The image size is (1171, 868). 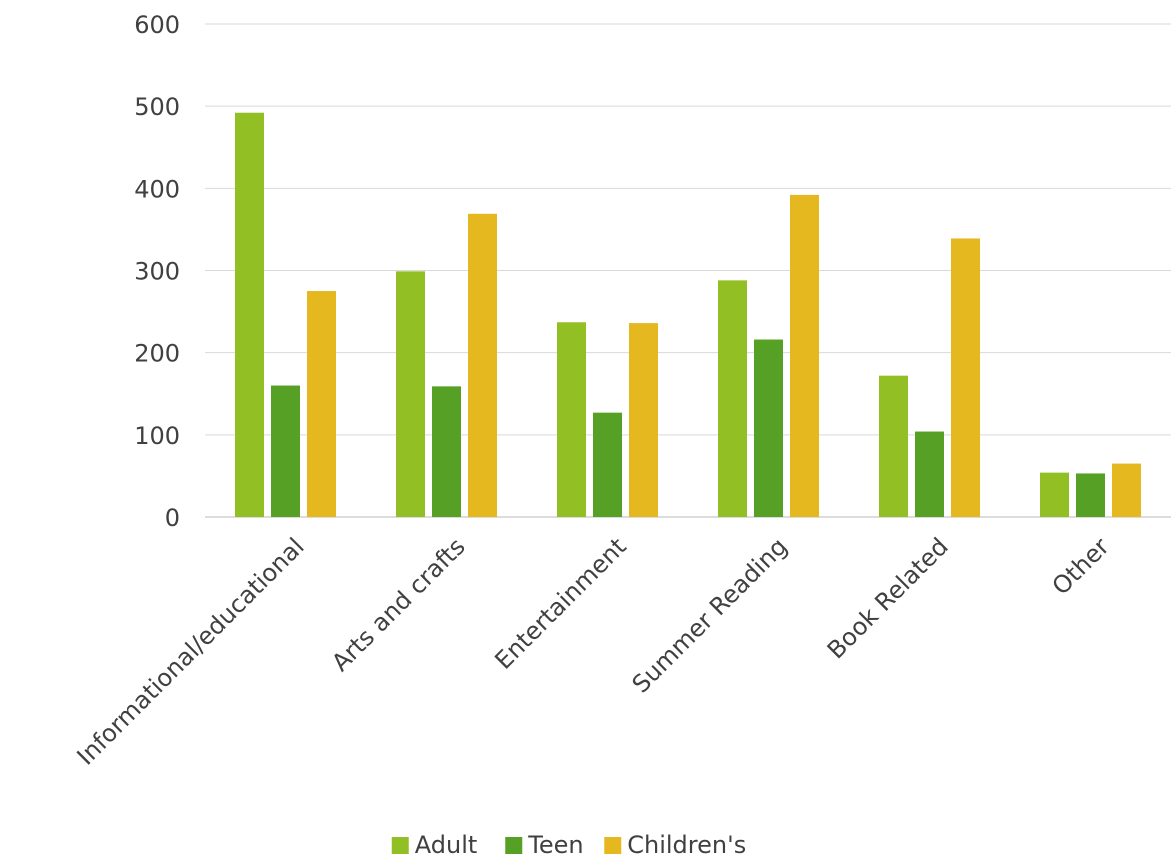 What do you see at coordinates (710, 615) in the screenshot?
I see `x-category-label-3: Summer Reading` at bounding box center [710, 615].